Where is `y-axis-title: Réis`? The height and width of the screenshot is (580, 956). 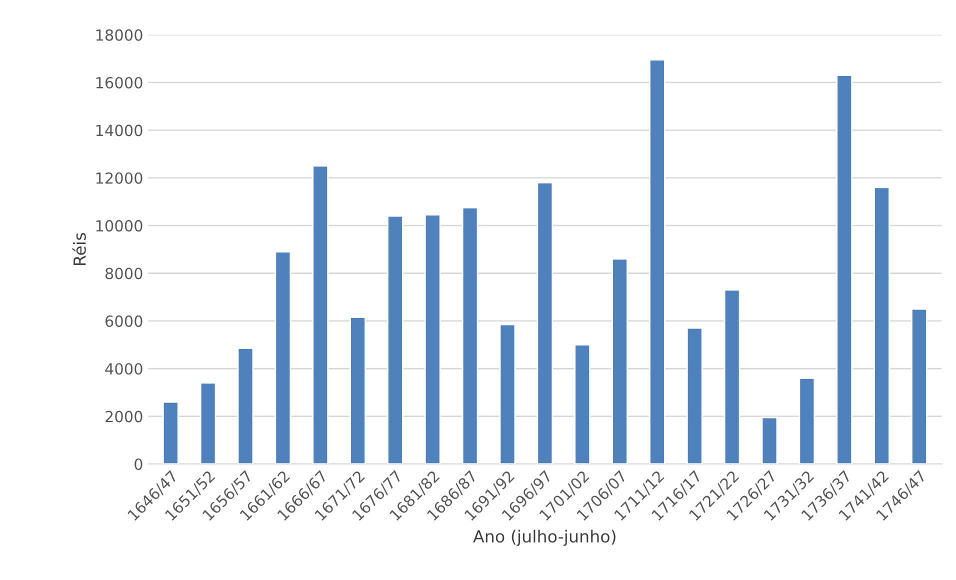
y-axis-title: Réis is located at coordinates (79, 249).